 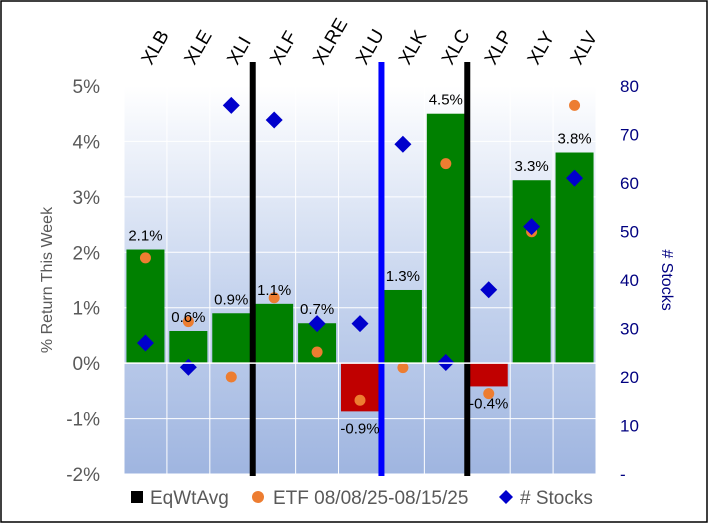 I want to click on bar-data-label: 0.9%, so click(x=231, y=299).